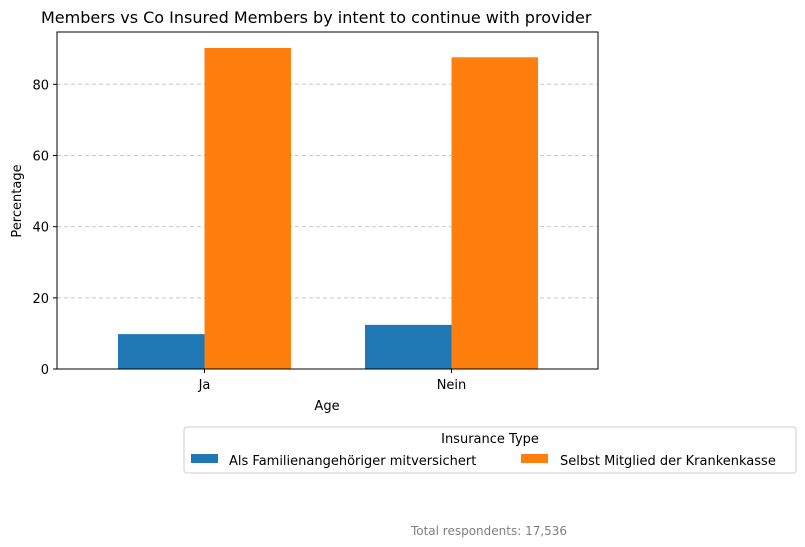 The width and height of the screenshot is (805, 547). I want to click on legend-swatch-selbst-mitglied, so click(534, 458).